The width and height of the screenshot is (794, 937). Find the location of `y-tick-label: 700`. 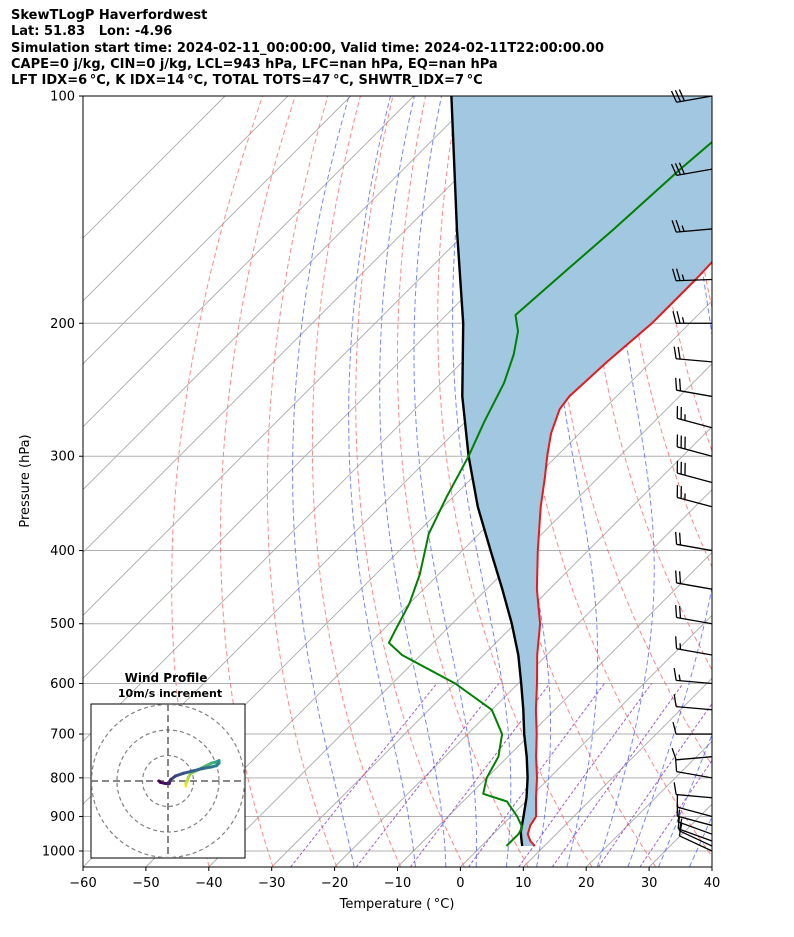

y-tick-label: 700 is located at coordinates (62, 735).